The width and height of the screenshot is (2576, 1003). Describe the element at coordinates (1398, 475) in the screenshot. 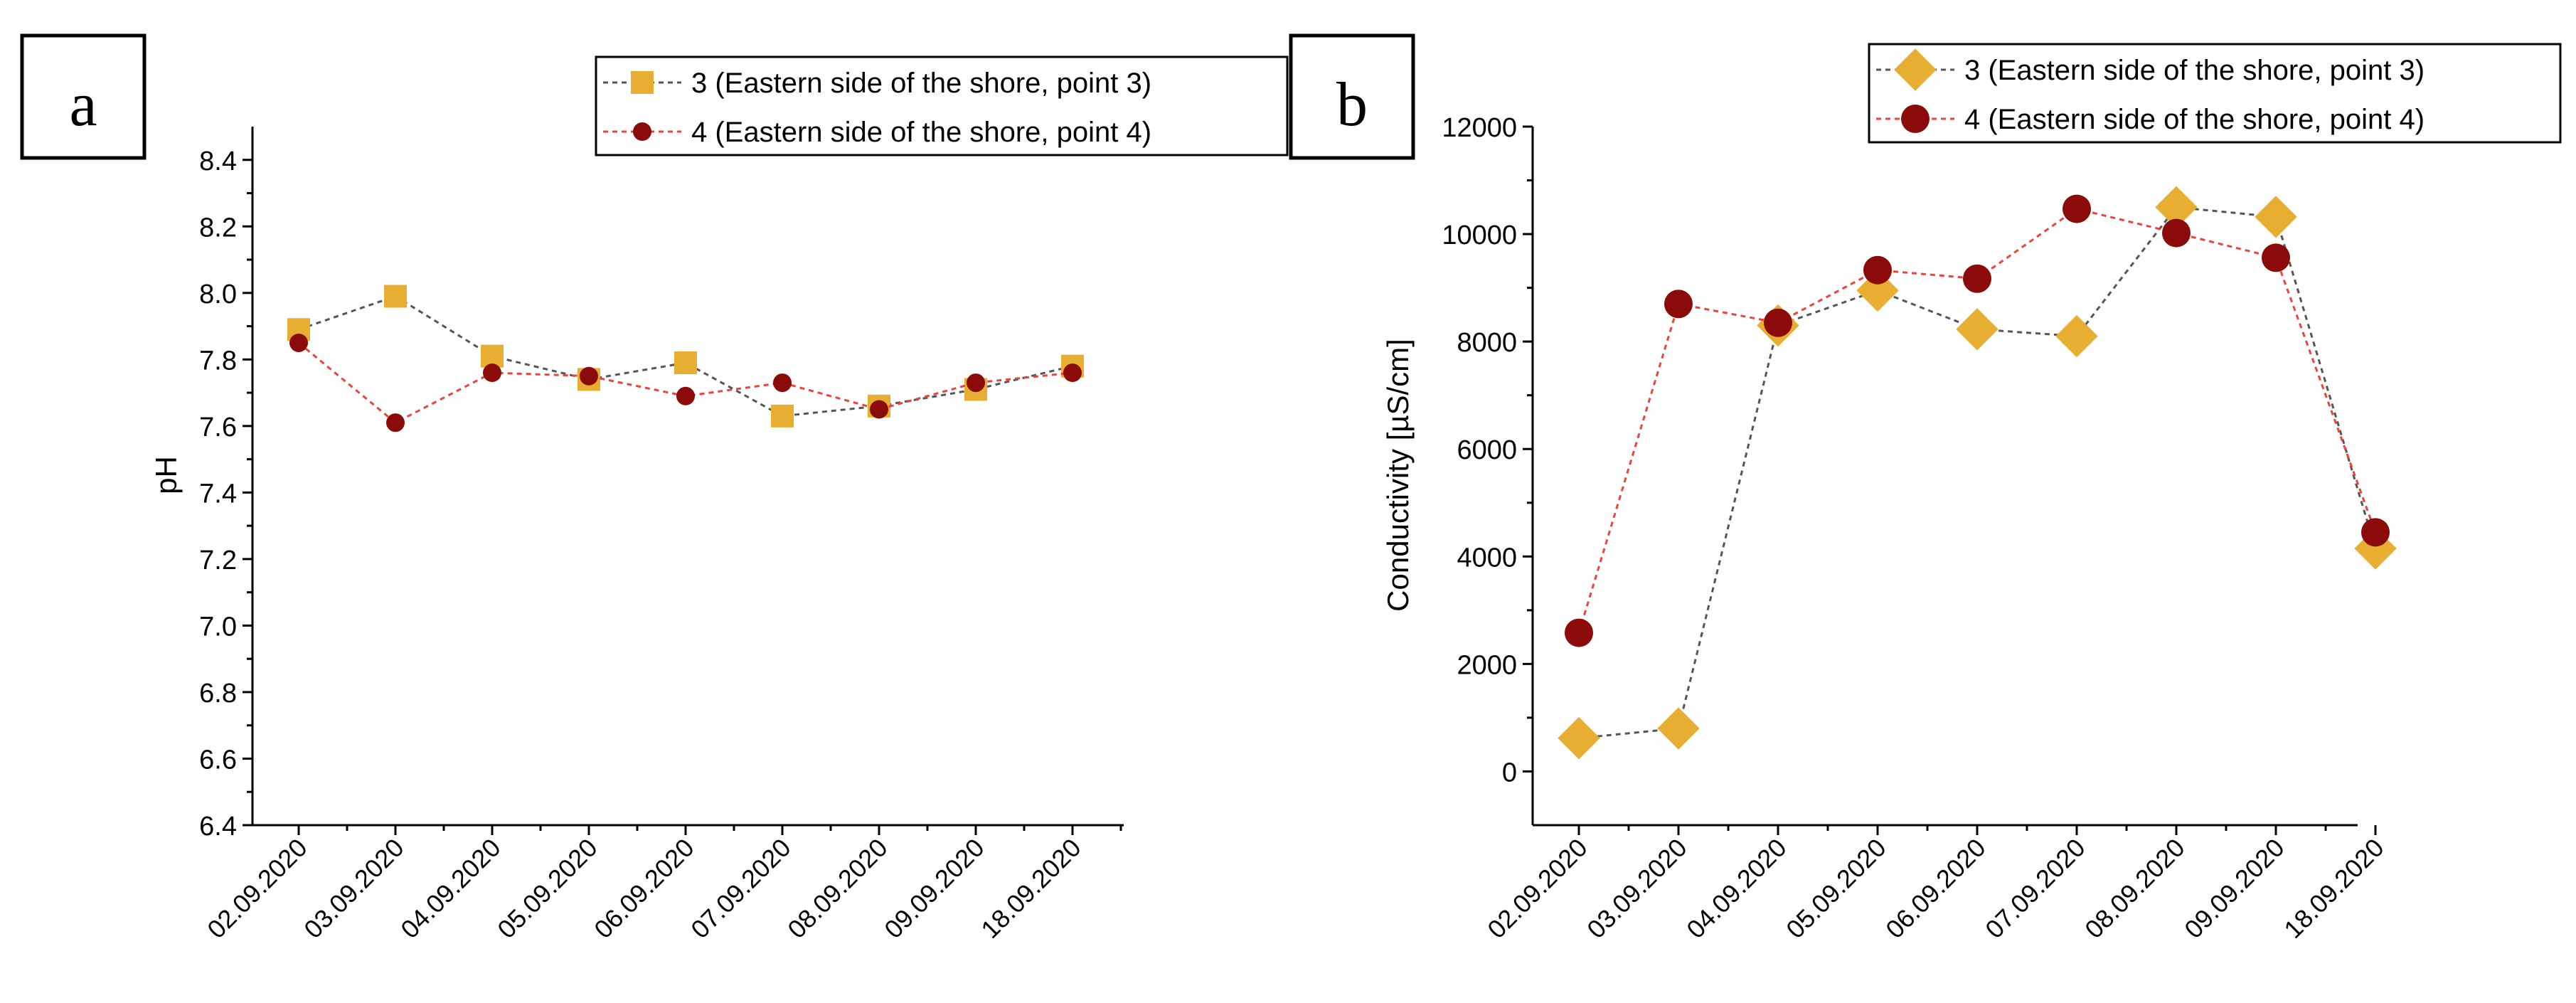

I see `panel-b-y-axis-label: Conductivity [µS/cm]` at that location.